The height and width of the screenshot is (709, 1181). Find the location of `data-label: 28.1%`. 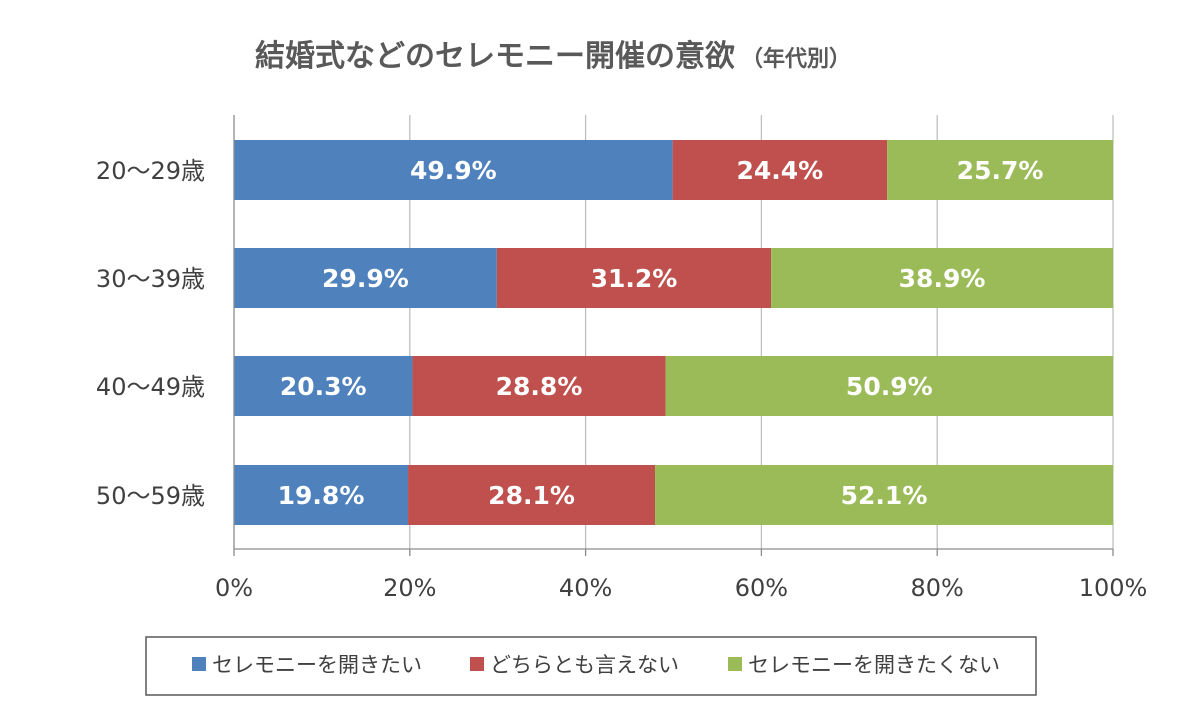

data-label: 28.1% is located at coordinates (531, 495).